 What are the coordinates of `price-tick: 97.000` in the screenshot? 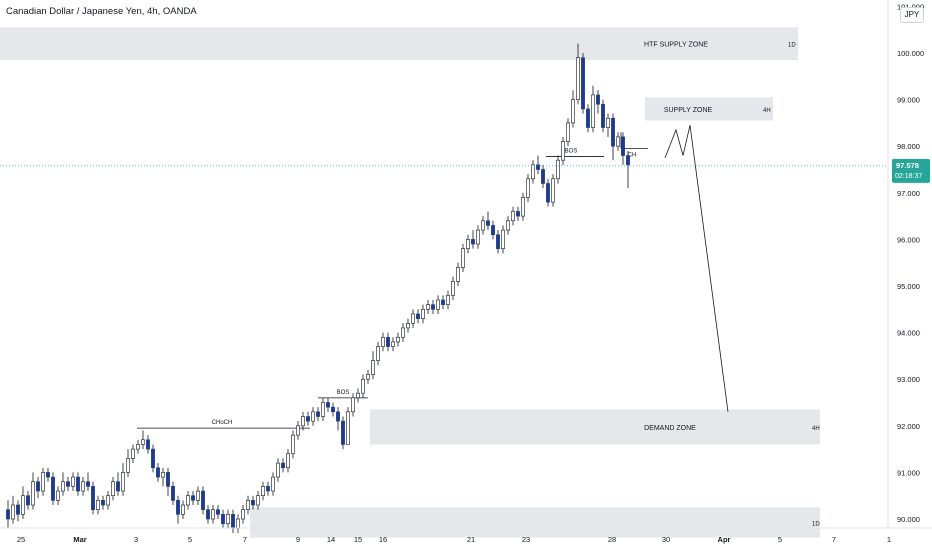 It's located at (908, 193).